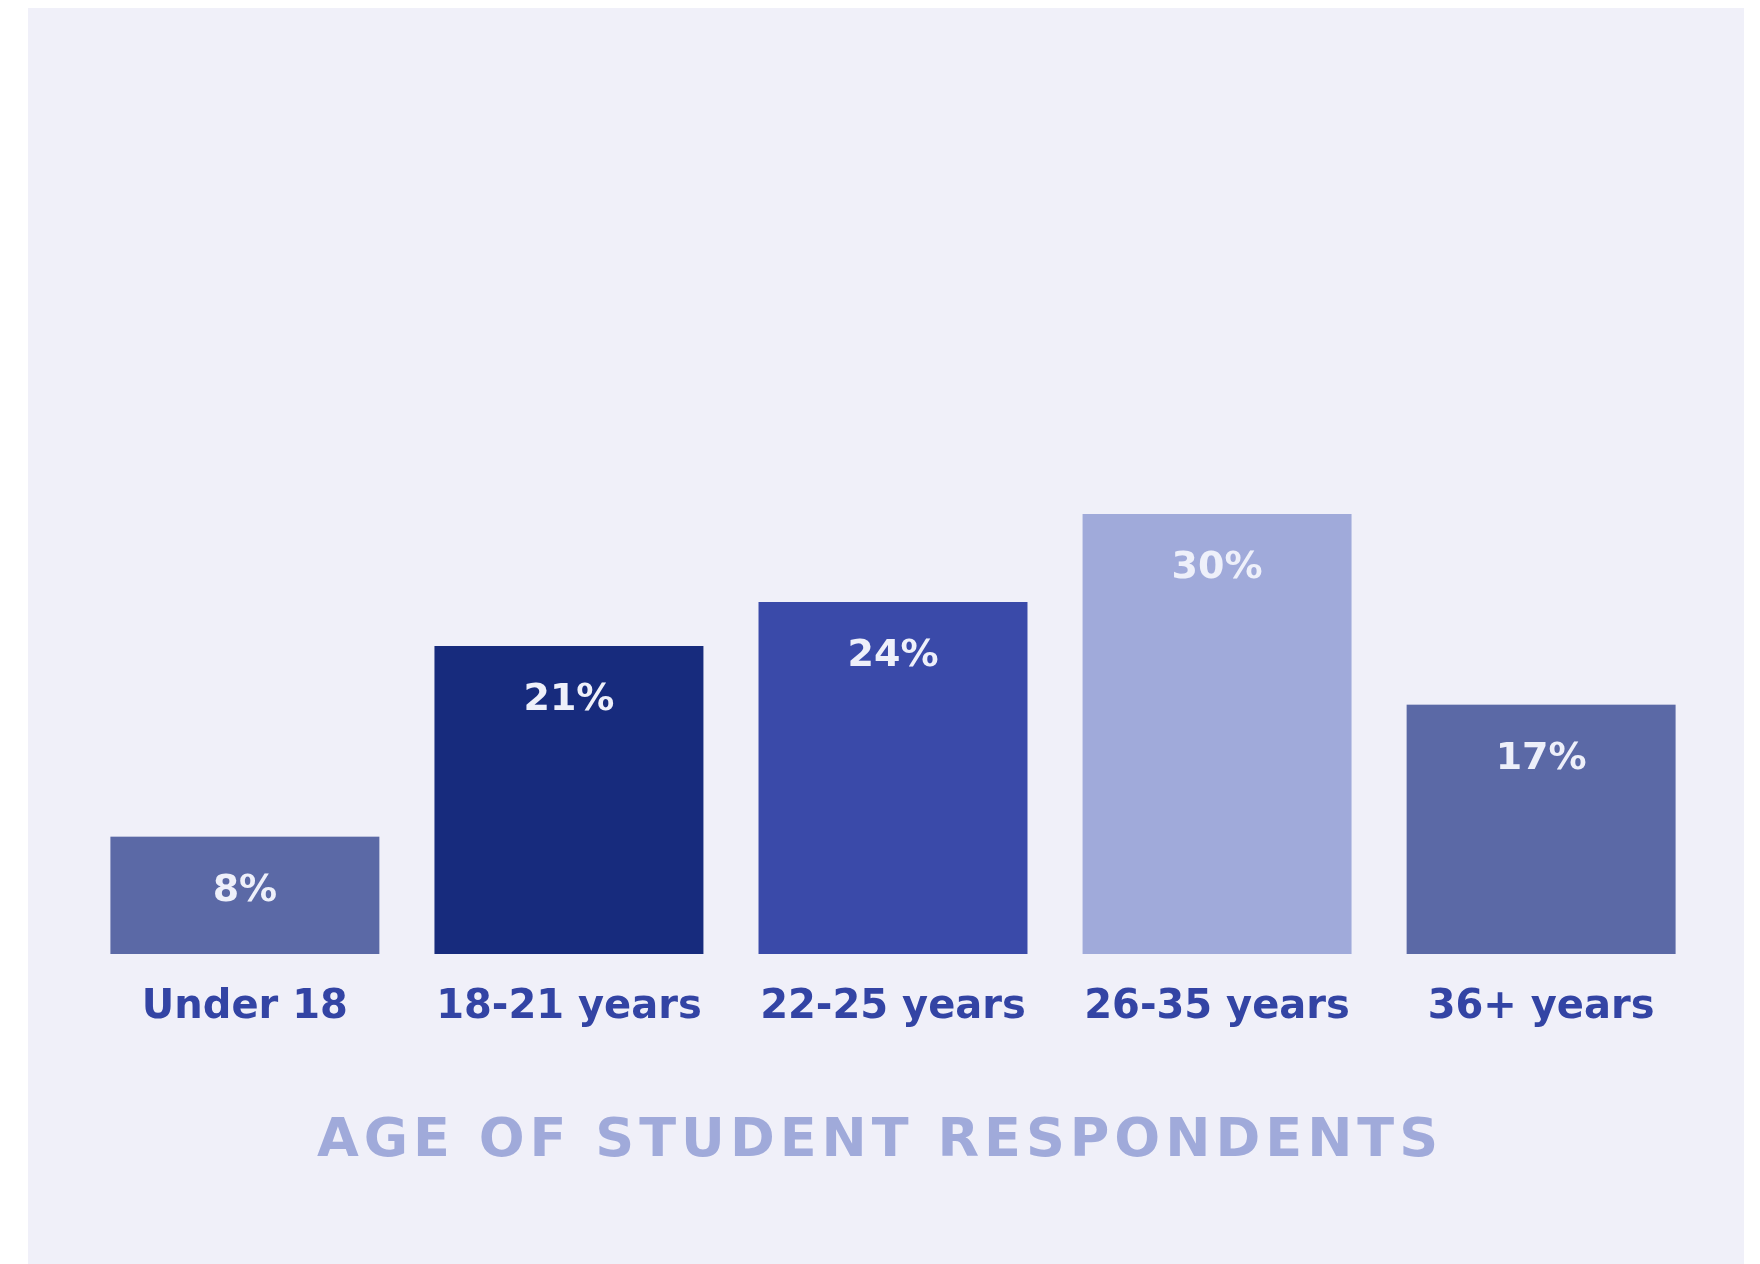  I want to click on x-tick-label: 26-35 years, so click(1217, 1004).